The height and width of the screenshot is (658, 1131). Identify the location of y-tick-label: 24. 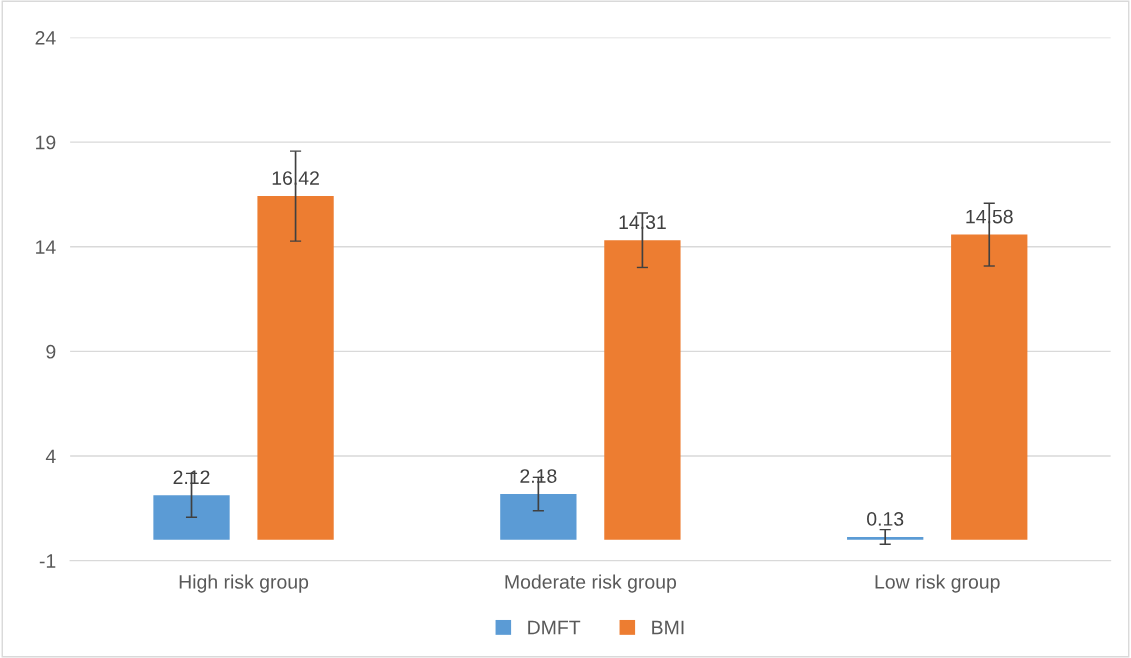
(45, 37).